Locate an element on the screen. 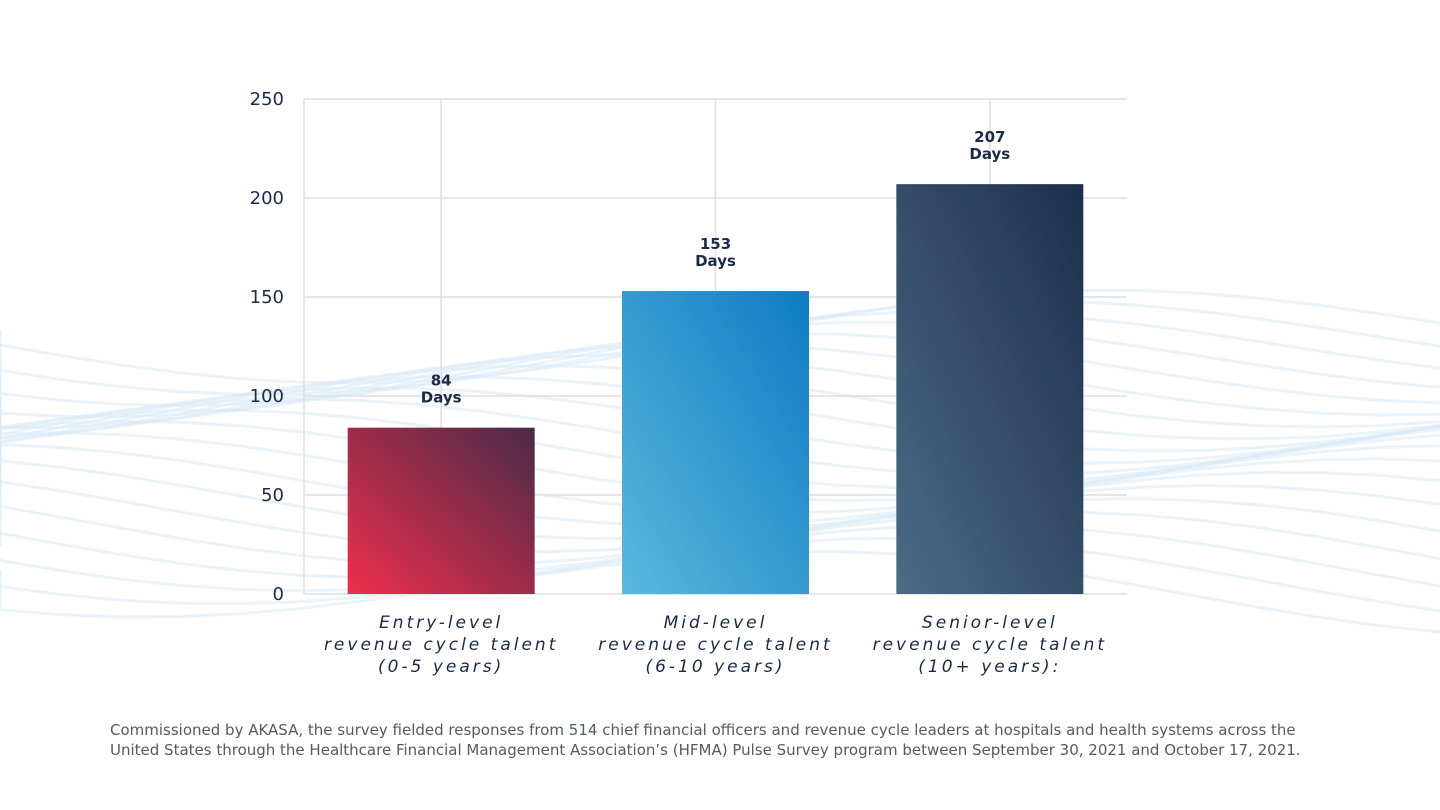 Image resolution: width=1440 pixels, height=810 pixels. category-label: (0-5 years) is located at coordinates (441, 667).